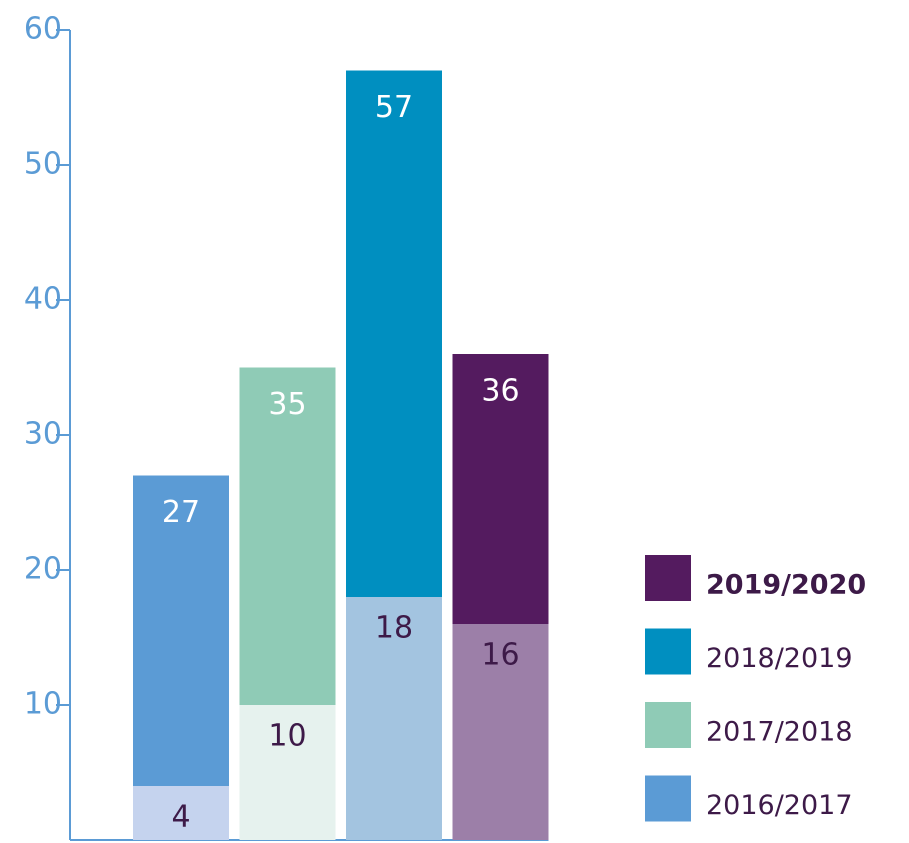  Describe the element at coordinates (43, 164) in the screenshot. I see `y-tick-label: 50` at that location.